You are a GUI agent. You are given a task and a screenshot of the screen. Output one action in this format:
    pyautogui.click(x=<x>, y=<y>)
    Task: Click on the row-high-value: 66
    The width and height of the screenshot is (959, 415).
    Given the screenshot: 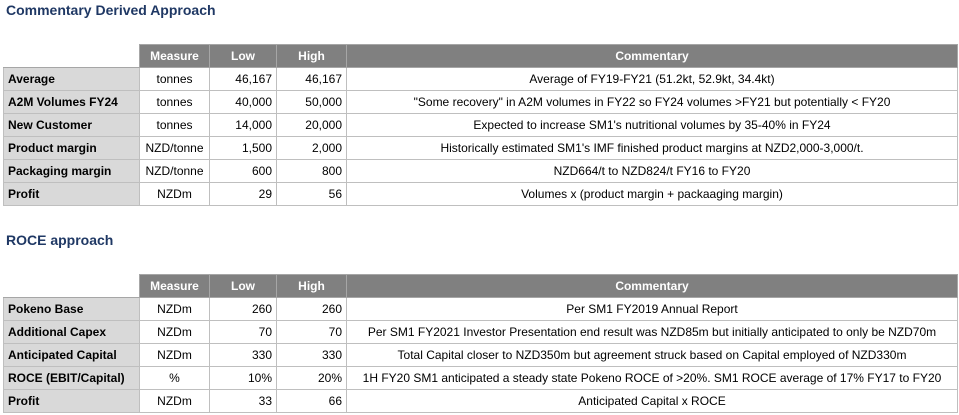 What is the action you would take?
    pyautogui.click(x=311, y=401)
    